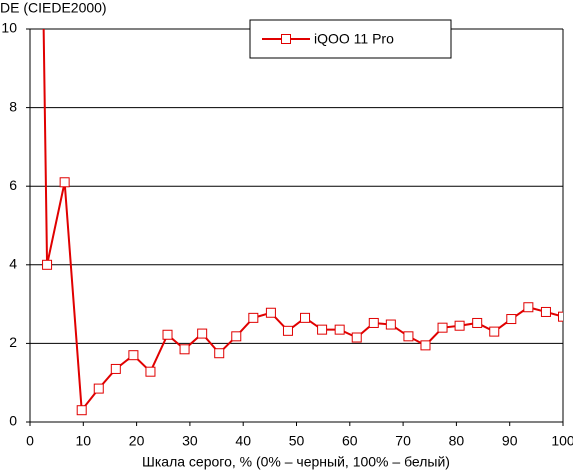 This screenshot has height=472, width=573. Describe the element at coordinates (457, 441) in the screenshot. I see `x-tick-label: 80` at that location.